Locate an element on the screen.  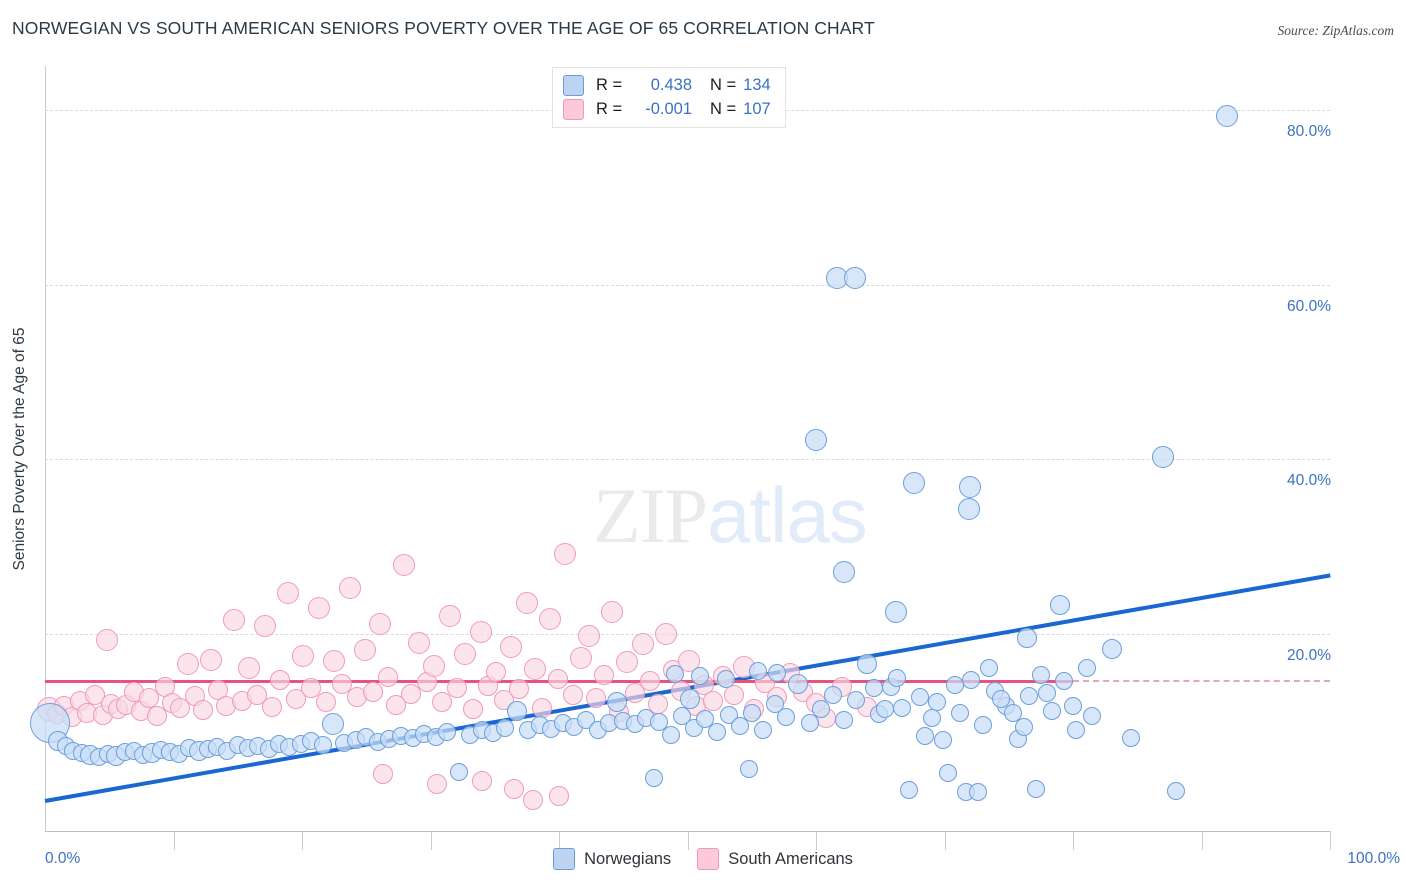
legend-item-south-americans: South Americans is located at coordinates (775, 859).